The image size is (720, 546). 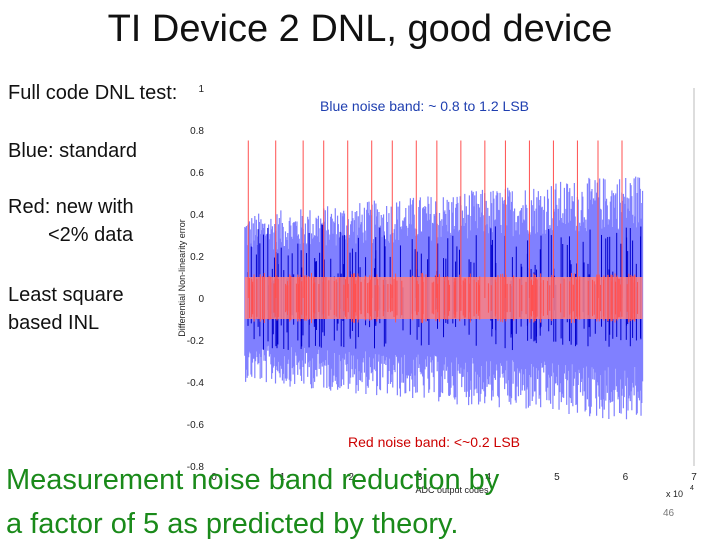 I want to click on x-tick-label: 0, so click(x=214, y=477).